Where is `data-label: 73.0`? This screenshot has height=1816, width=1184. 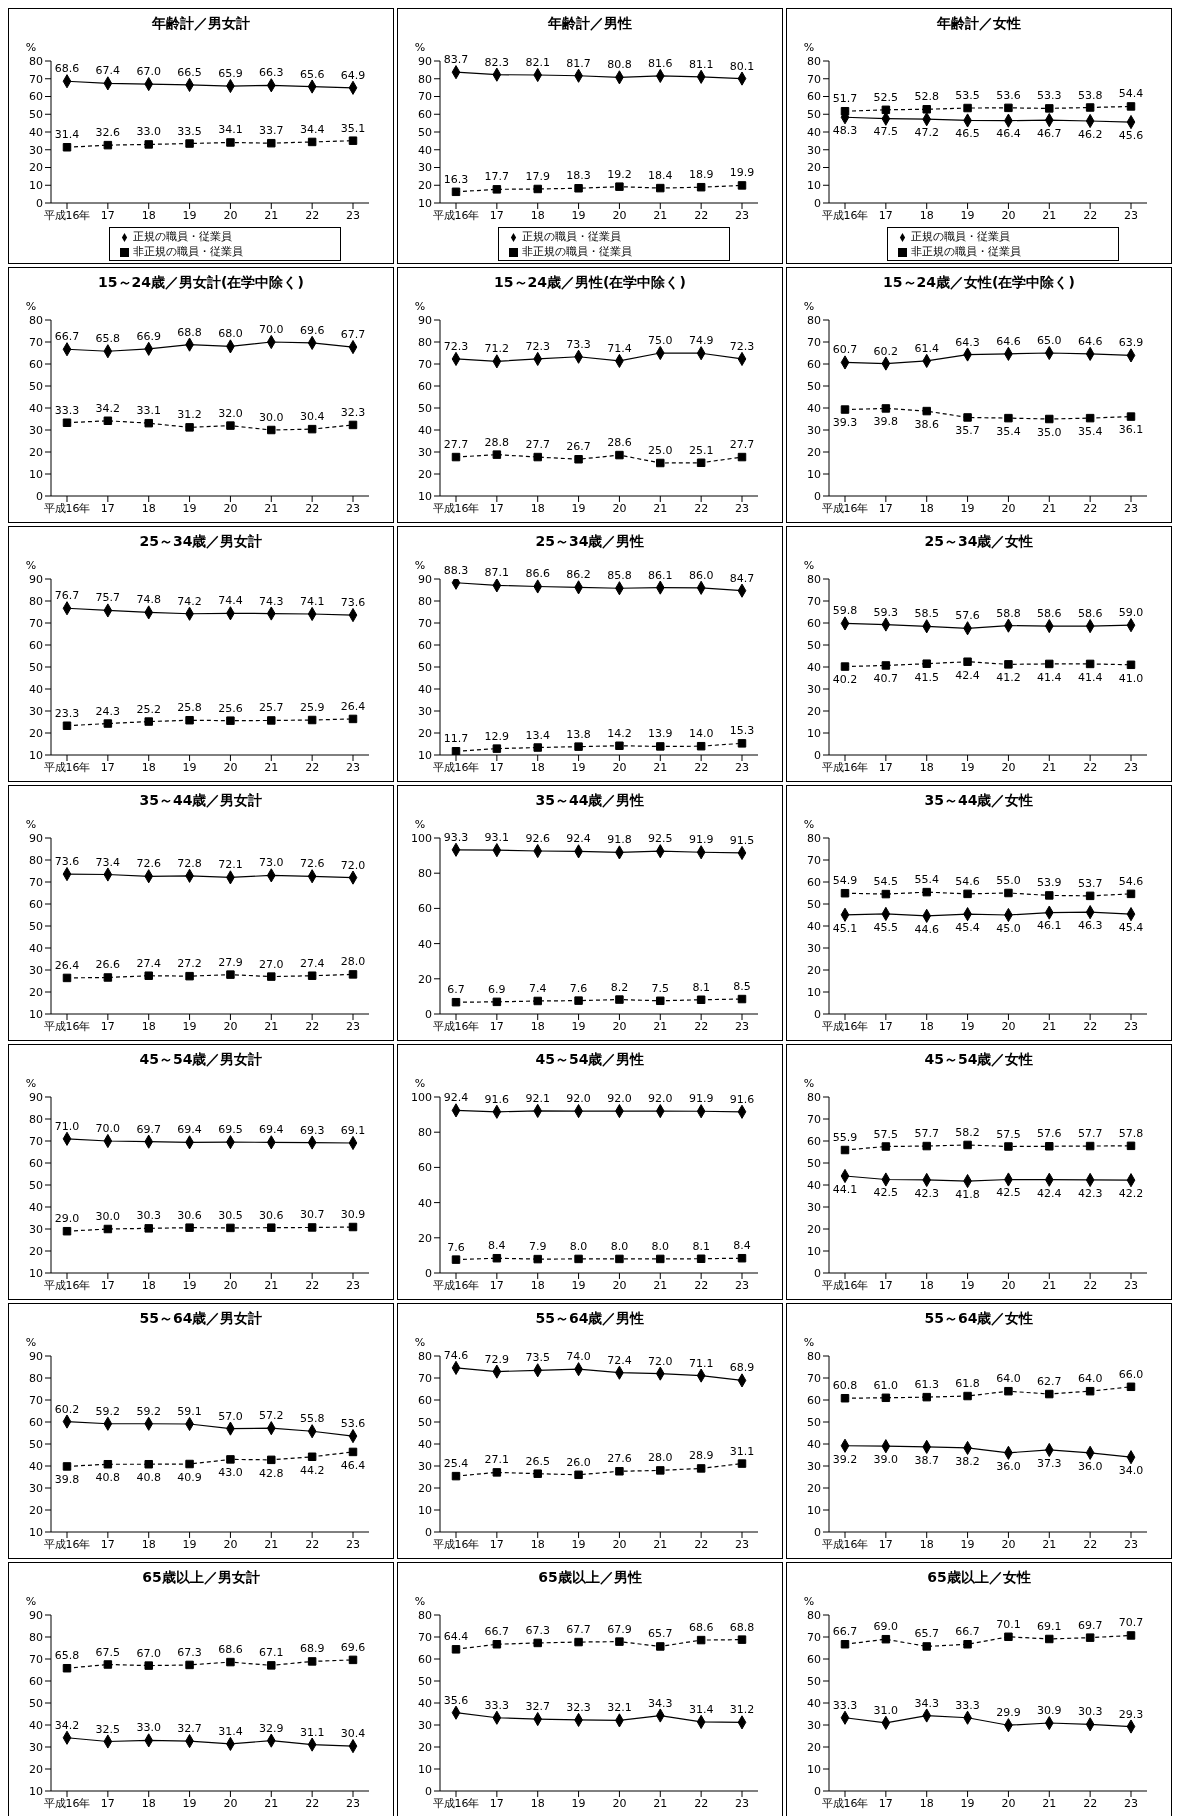 data-label: 73.0 is located at coordinates (271, 863).